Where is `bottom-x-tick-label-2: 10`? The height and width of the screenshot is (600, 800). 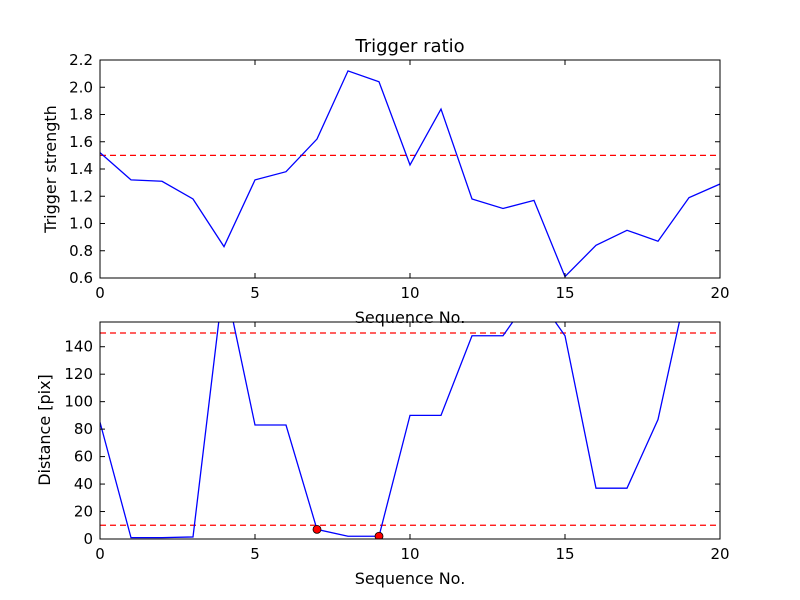 bottom-x-tick-label-2: 10 is located at coordinates (409, 554).